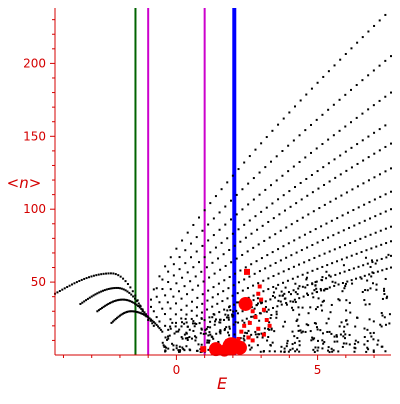  What do you see at coordinates (245, 303) in the screenshot?
I see `red-data-point` at bounding box center [245, 303].